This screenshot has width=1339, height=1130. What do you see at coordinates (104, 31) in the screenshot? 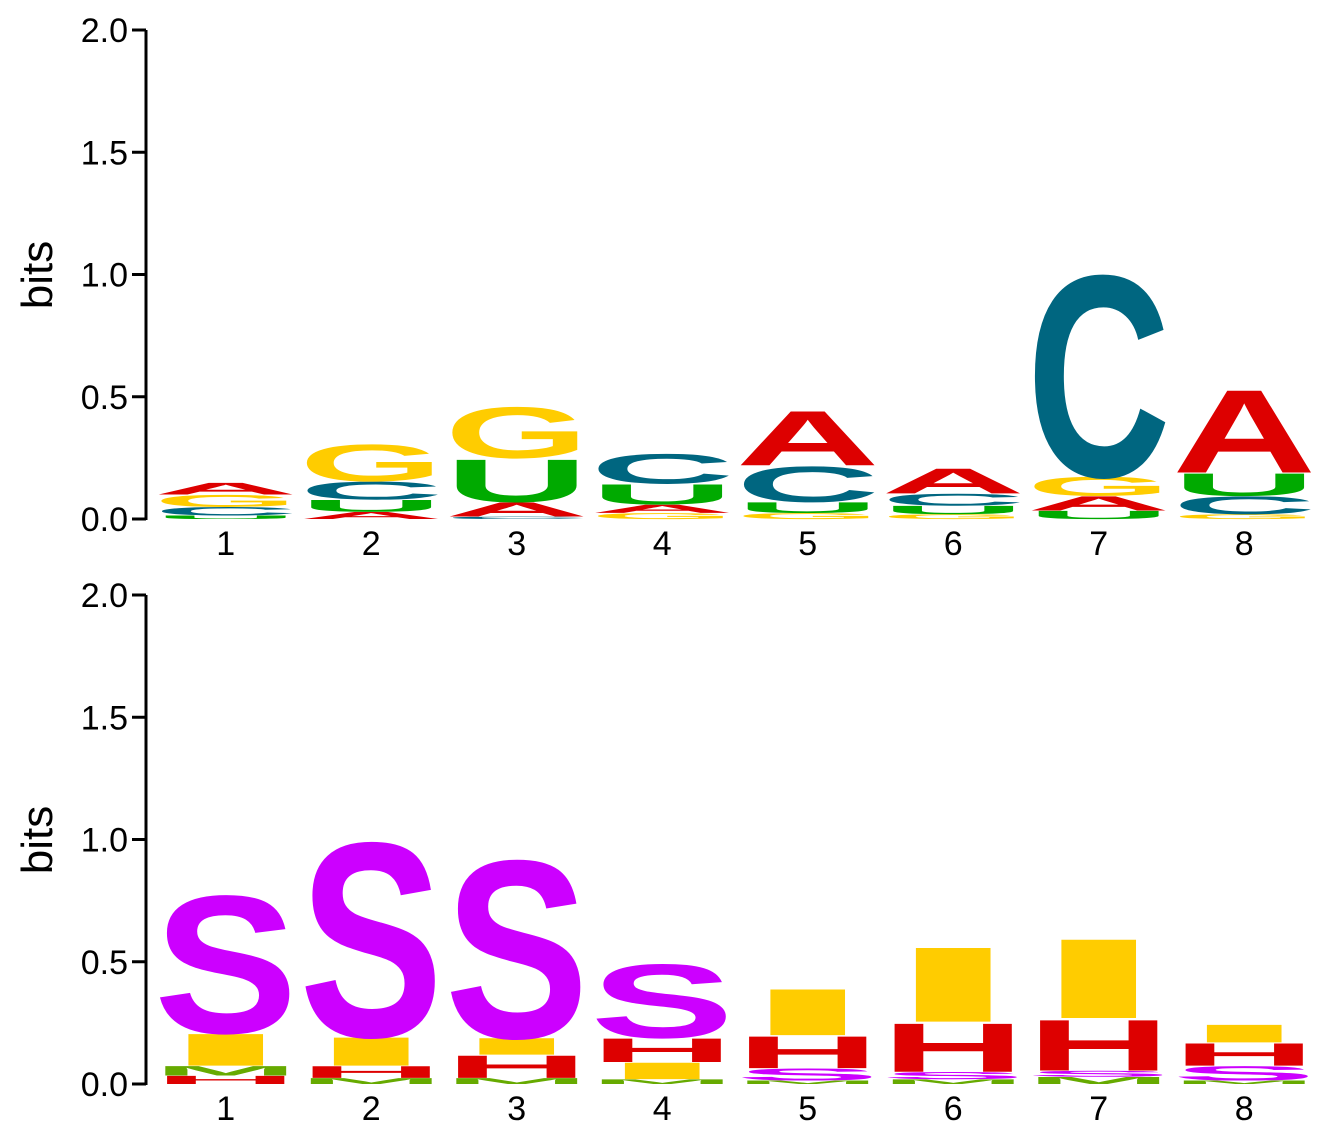
I see `y-tick-label: 2.0` at bounding box center [104, 31].